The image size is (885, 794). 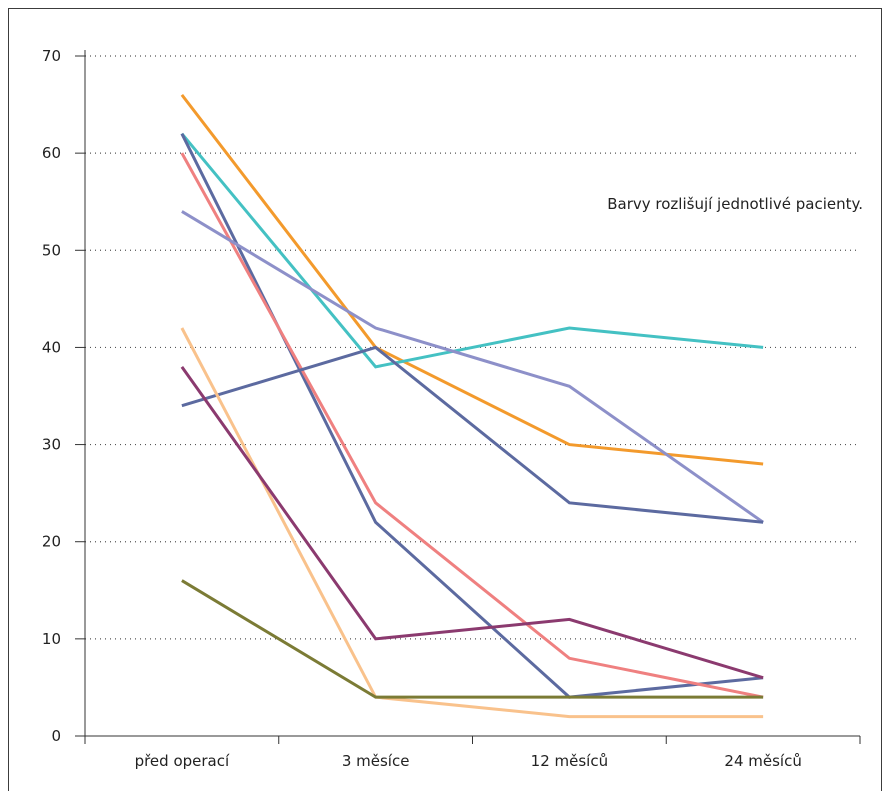 What do you see at coordinates (51, 639) in the screenshot?
I see `y-tick-label: 10` at bounding box center [51, 639].